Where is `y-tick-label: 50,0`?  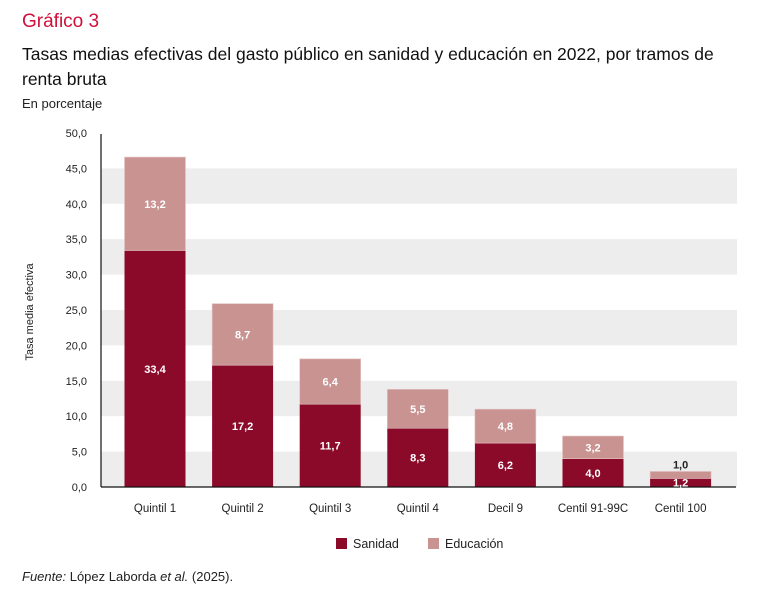
y-tick-label: 50,0 is located at coordinates (76, 134).